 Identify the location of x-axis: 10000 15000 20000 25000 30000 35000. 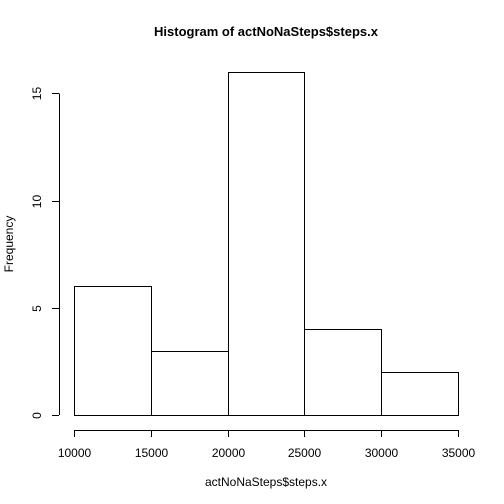
(267, 445).